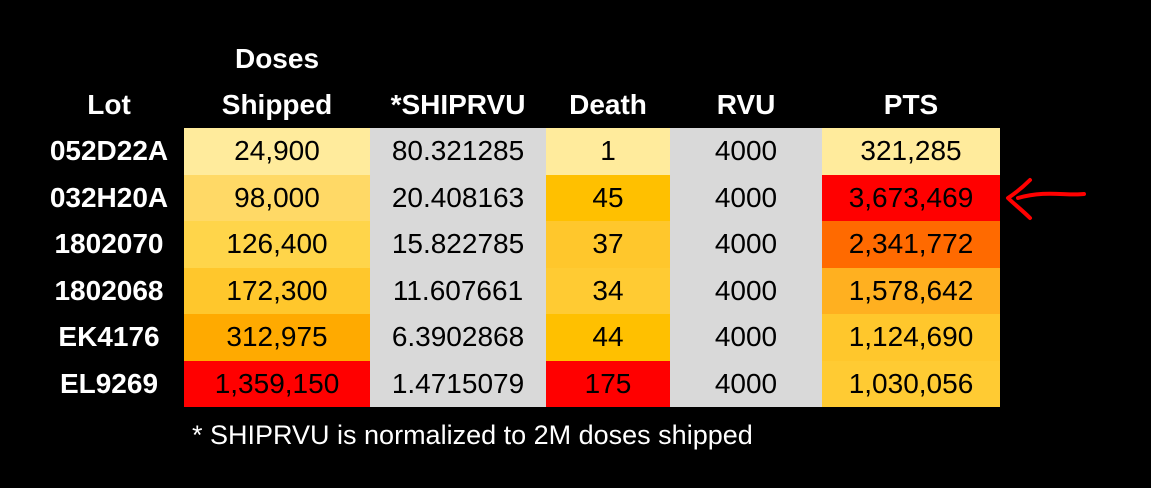 The height and width of the screenshot is (488, 1151). What do you see at coordinates (277, 291) in the screenshot?
I see `doses-cell: 172,300` at bounding box center [277, 291].